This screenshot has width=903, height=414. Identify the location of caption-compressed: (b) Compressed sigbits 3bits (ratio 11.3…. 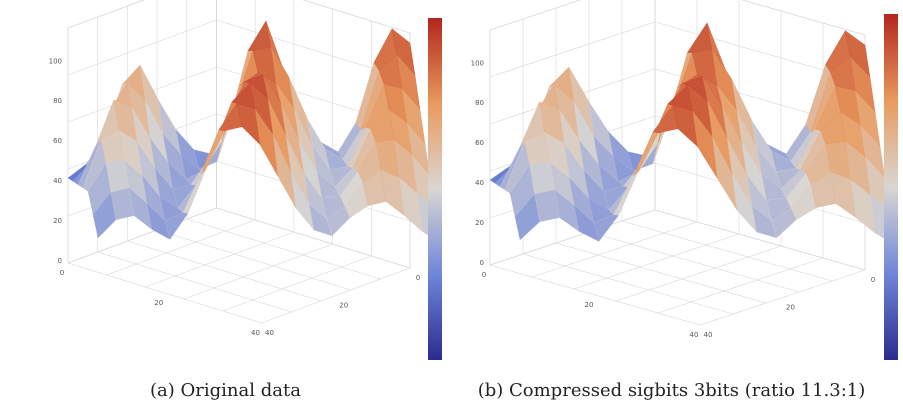
(671, 390).